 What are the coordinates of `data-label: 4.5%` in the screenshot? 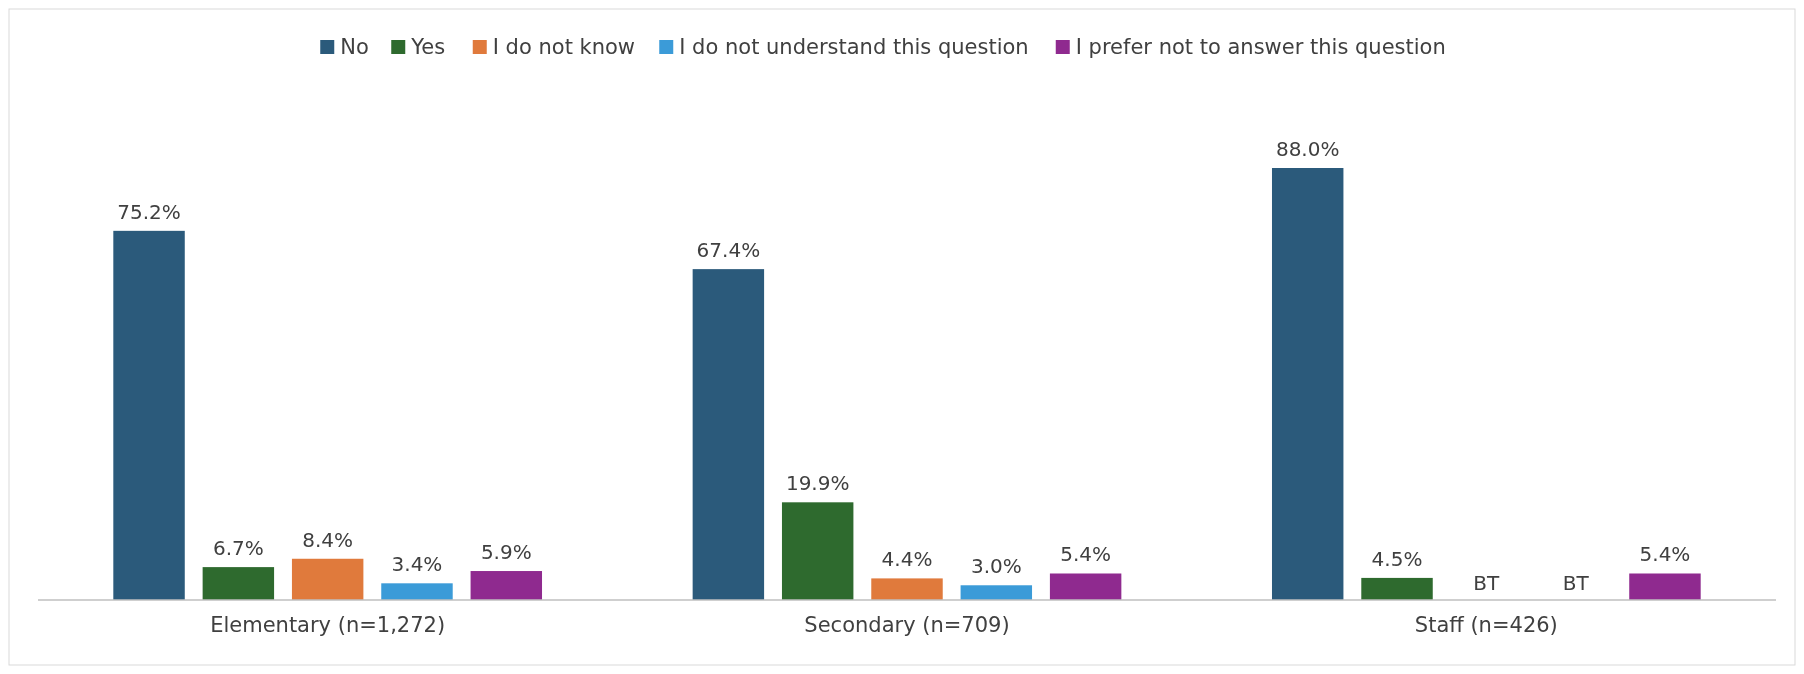 It's located at (1397, 558).